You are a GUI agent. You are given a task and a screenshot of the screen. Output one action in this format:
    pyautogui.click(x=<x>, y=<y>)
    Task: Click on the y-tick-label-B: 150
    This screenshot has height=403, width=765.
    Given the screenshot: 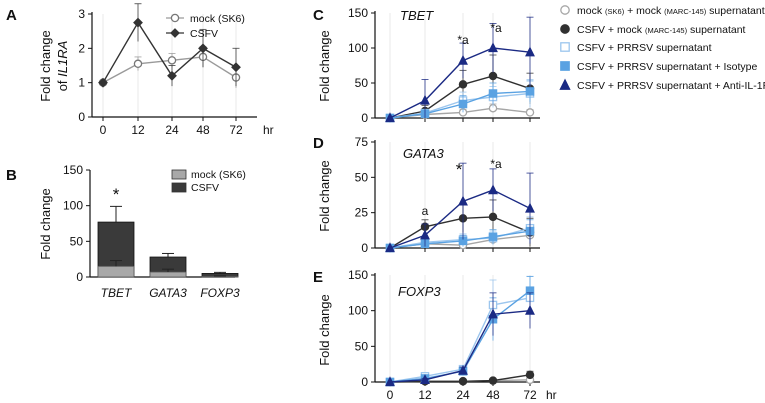 What is the action you would take?
    pyautogui.click(x=73, y=170)
    